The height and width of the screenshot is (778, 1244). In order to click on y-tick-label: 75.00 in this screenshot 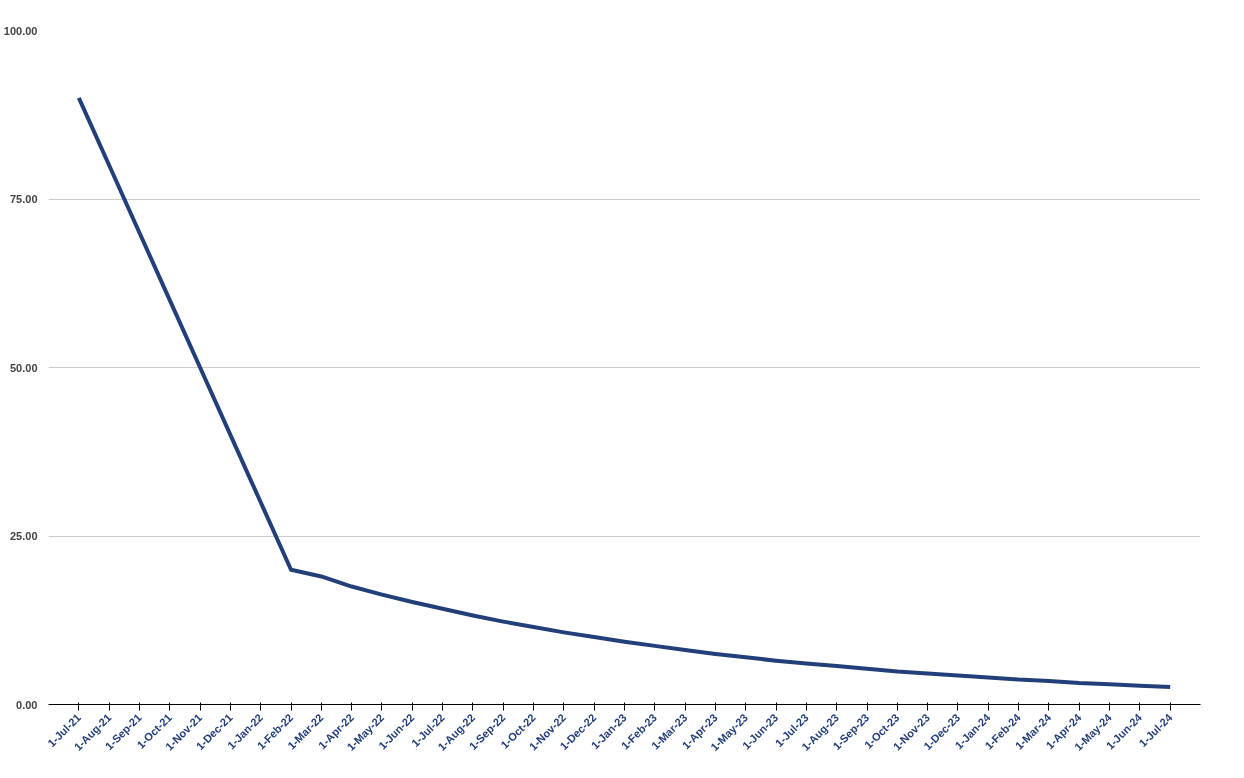, I will do `click(23, 199)`.